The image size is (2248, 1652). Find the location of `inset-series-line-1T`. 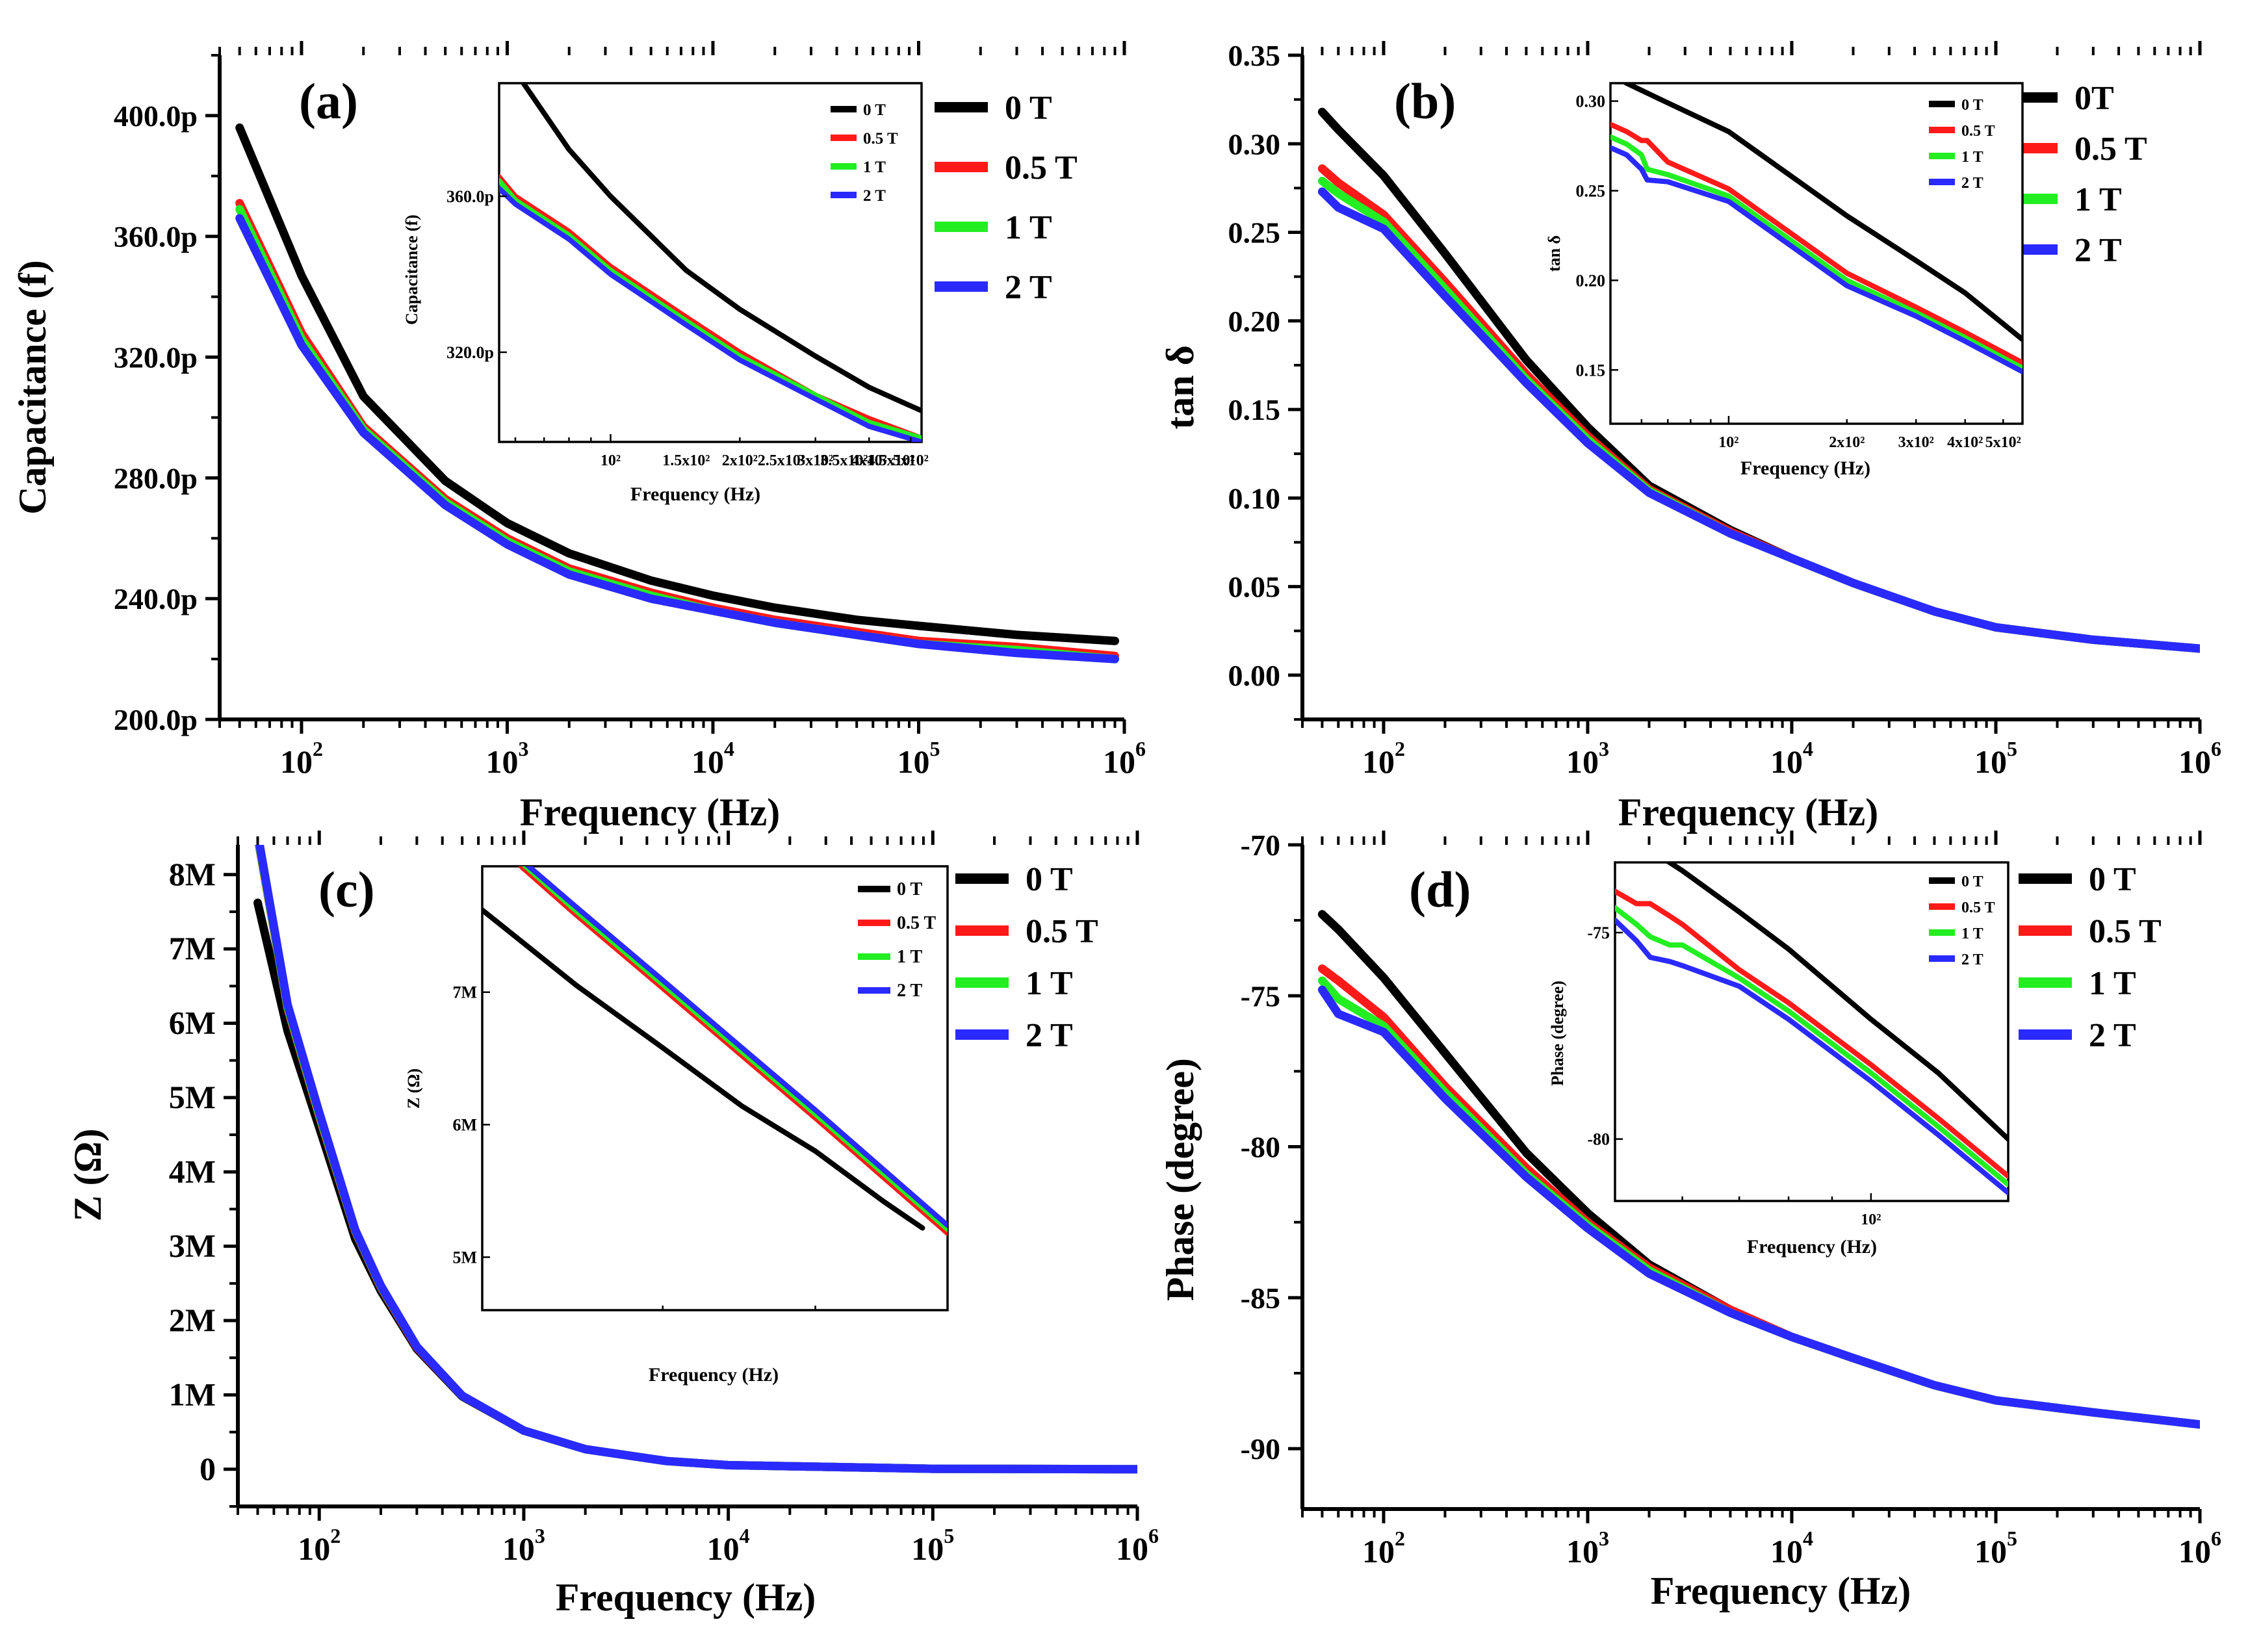

inset-series-line-1T is located at coordinates (1816, 252).